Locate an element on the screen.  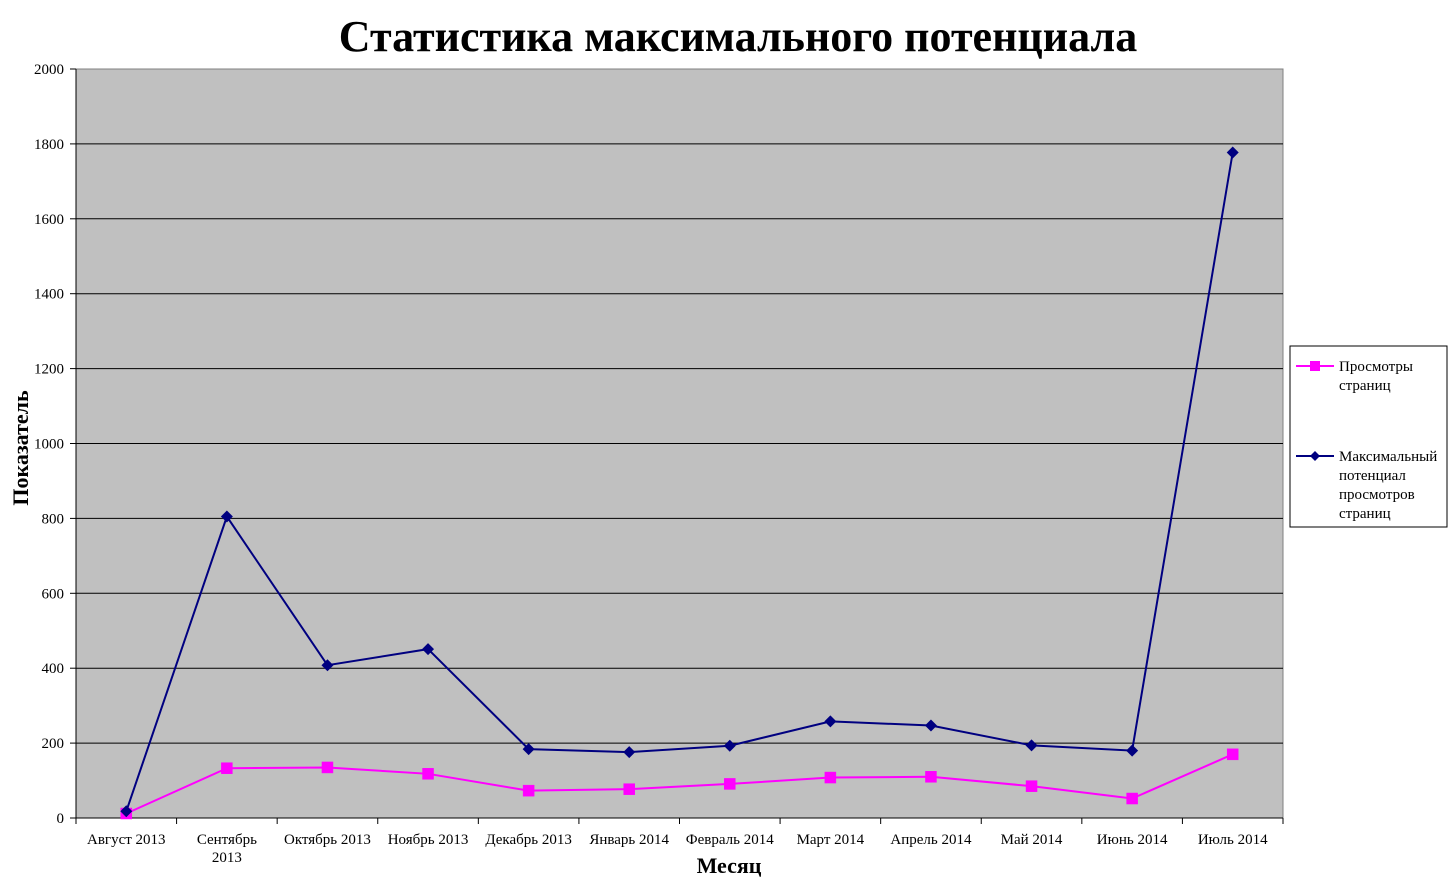
y-tick-label: 1600 is located at coordinates (49, 220).